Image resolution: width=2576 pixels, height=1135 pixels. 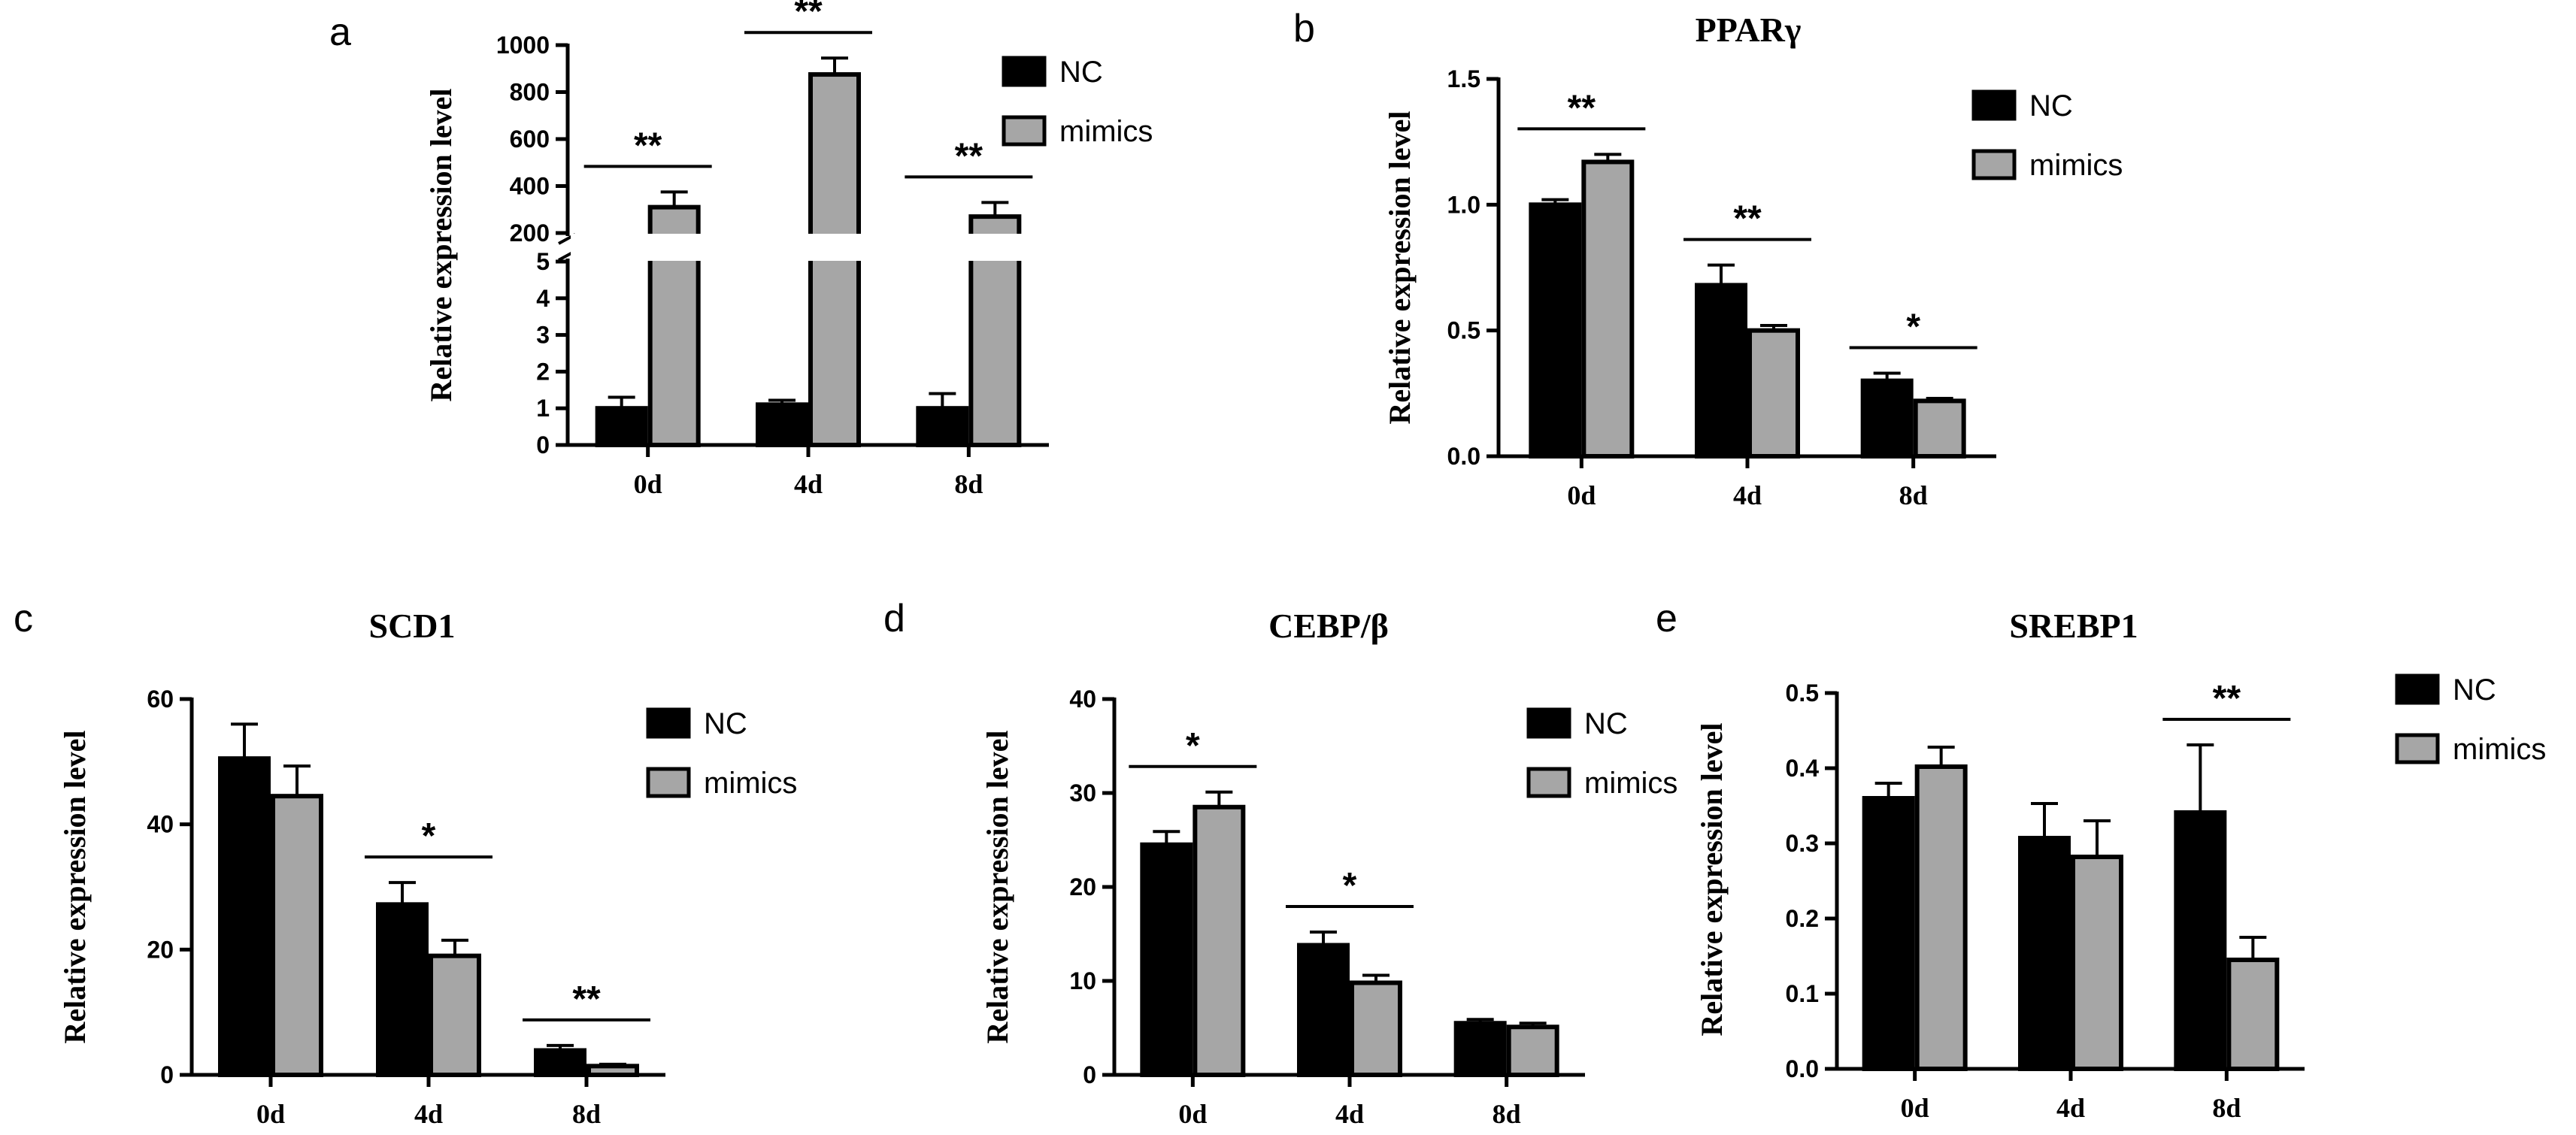 What do you see at coordinates (1803, 768) in the screenshot?
I see `y-tick-label: 0.4` at bounding box center [1803, 768].